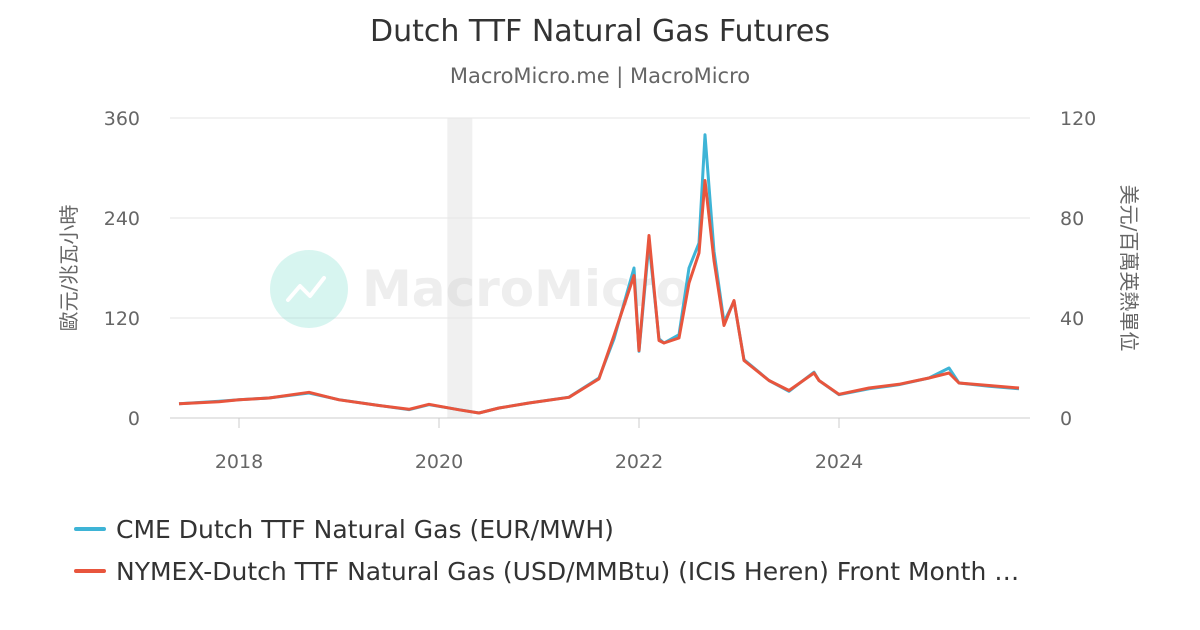  Describe the element at coordinates (839, 462) in the screenshot. I see `svg-text: 2024` at that location.